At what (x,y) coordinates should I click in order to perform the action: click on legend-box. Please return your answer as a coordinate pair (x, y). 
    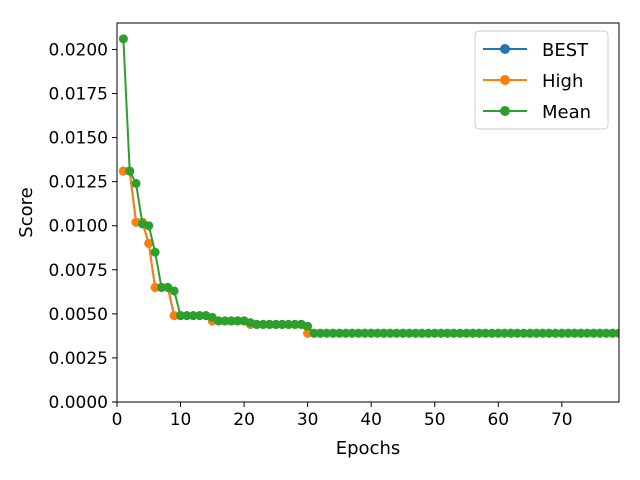
    Looking at the image, I should click on (541, 80).